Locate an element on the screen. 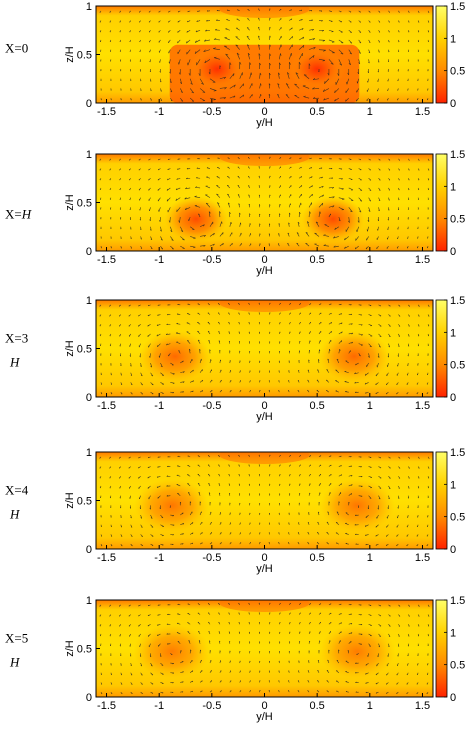 Image resolution: width=474 pixels, height=737 pixels. panel-title: X=H is located at coordinates (18, 214).